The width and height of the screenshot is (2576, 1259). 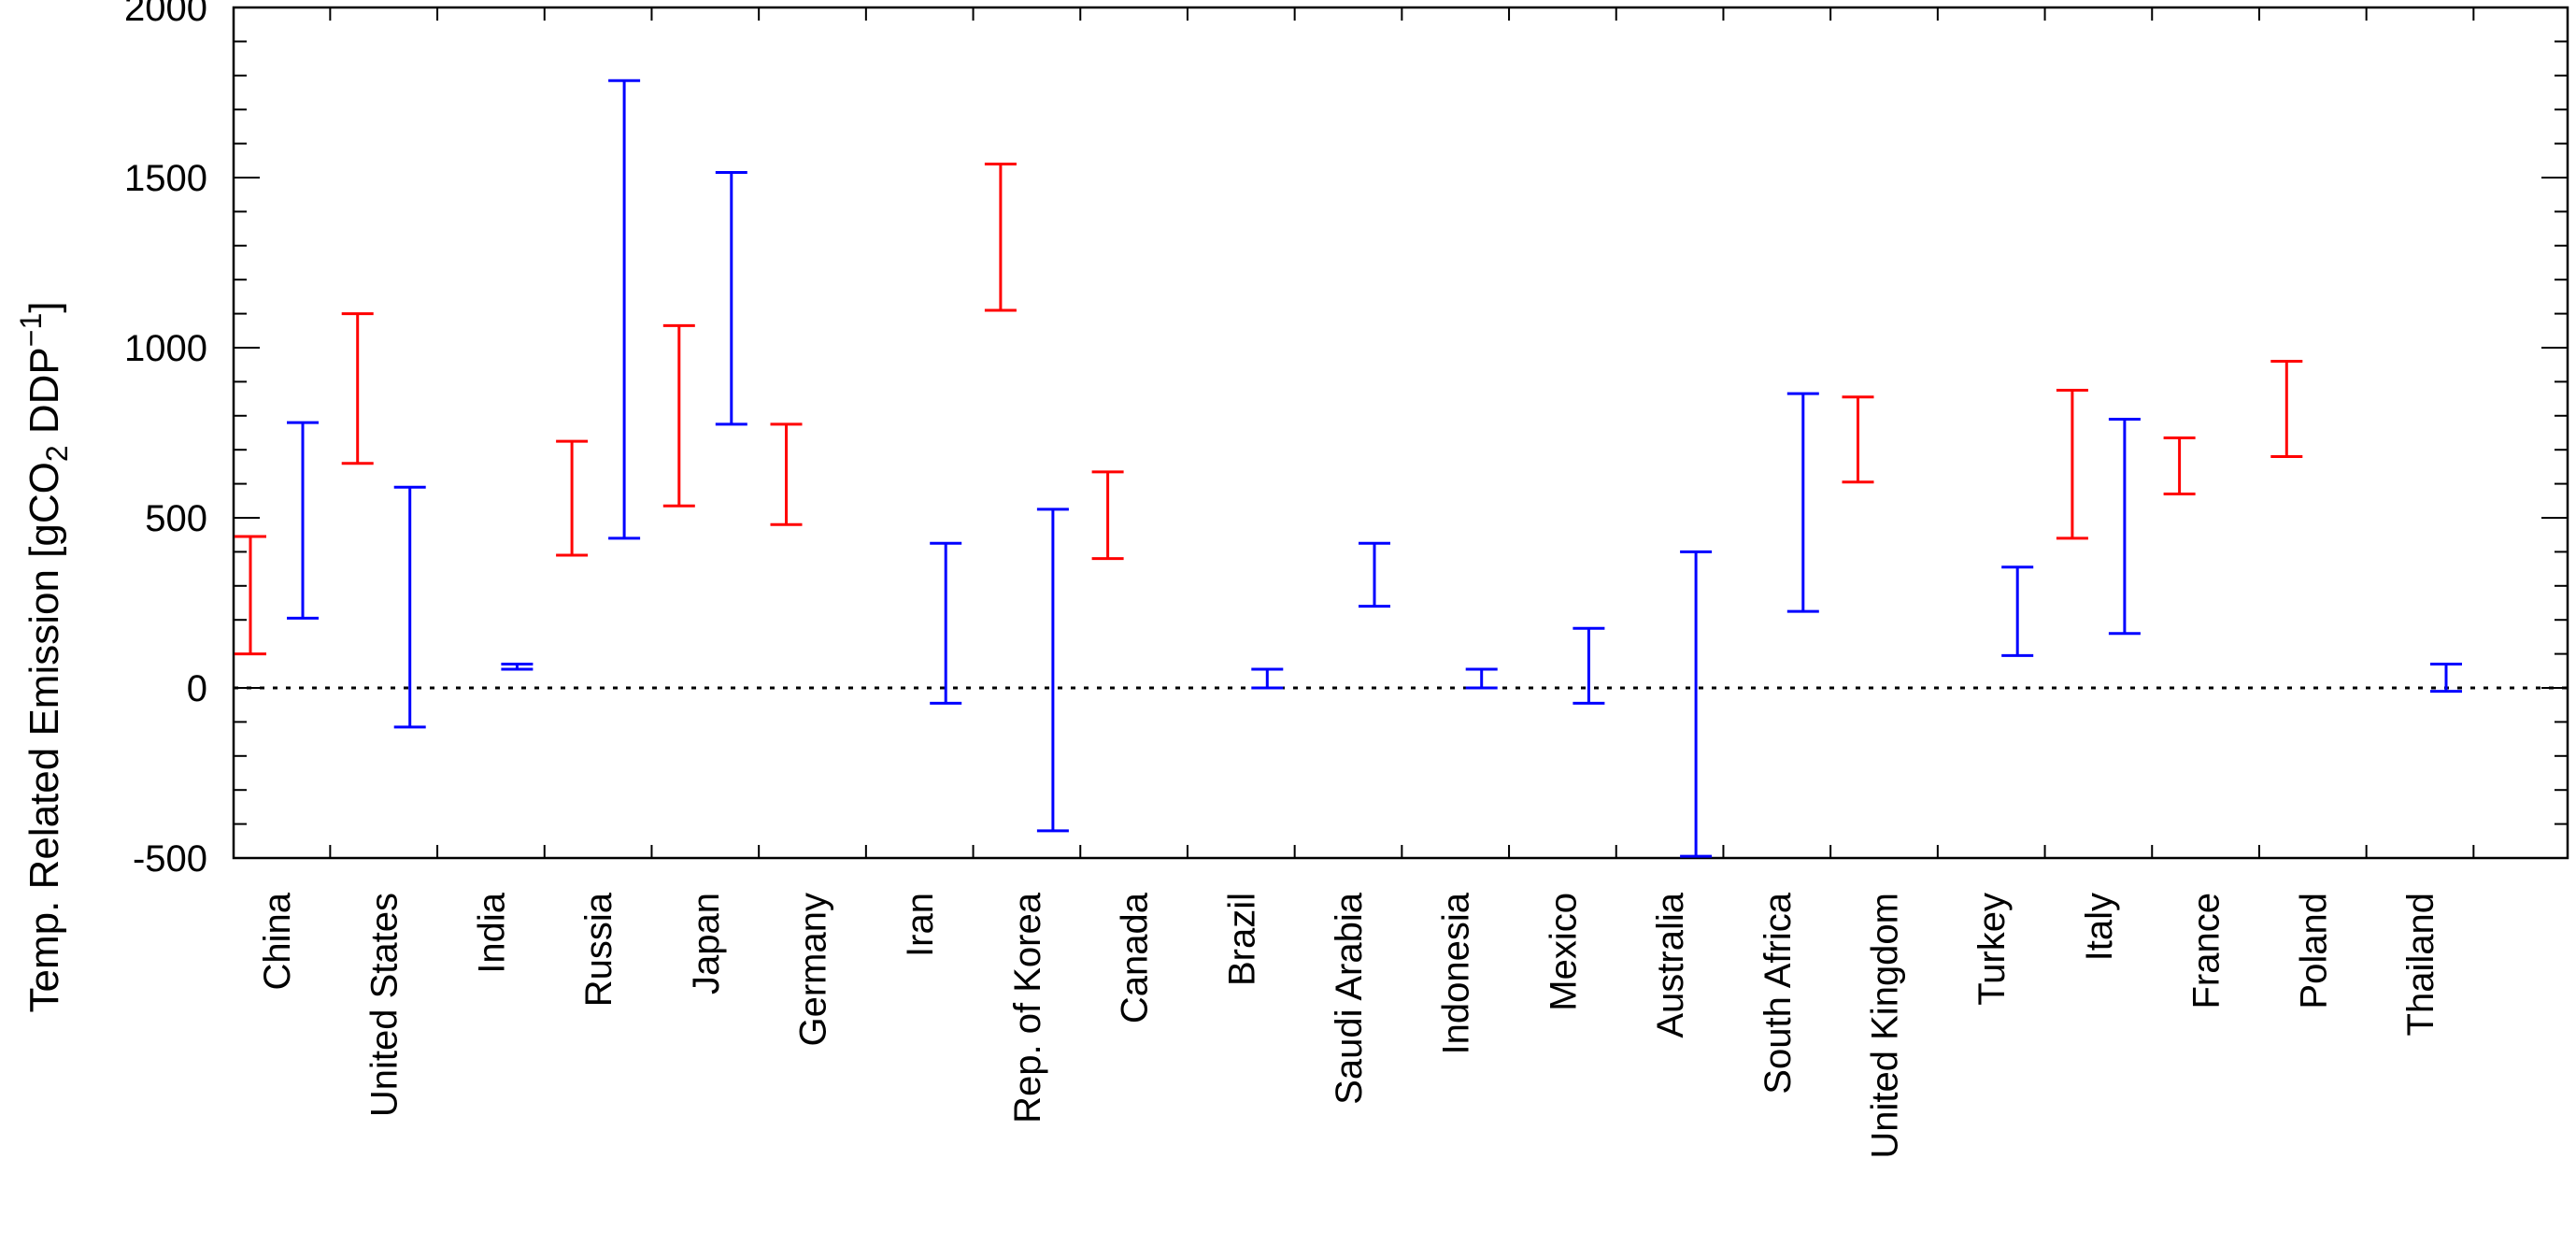 What do you see at coordinates (599, 949) in the screenshot?
I see `category-label: Russia` at bounding box center [599, 949].